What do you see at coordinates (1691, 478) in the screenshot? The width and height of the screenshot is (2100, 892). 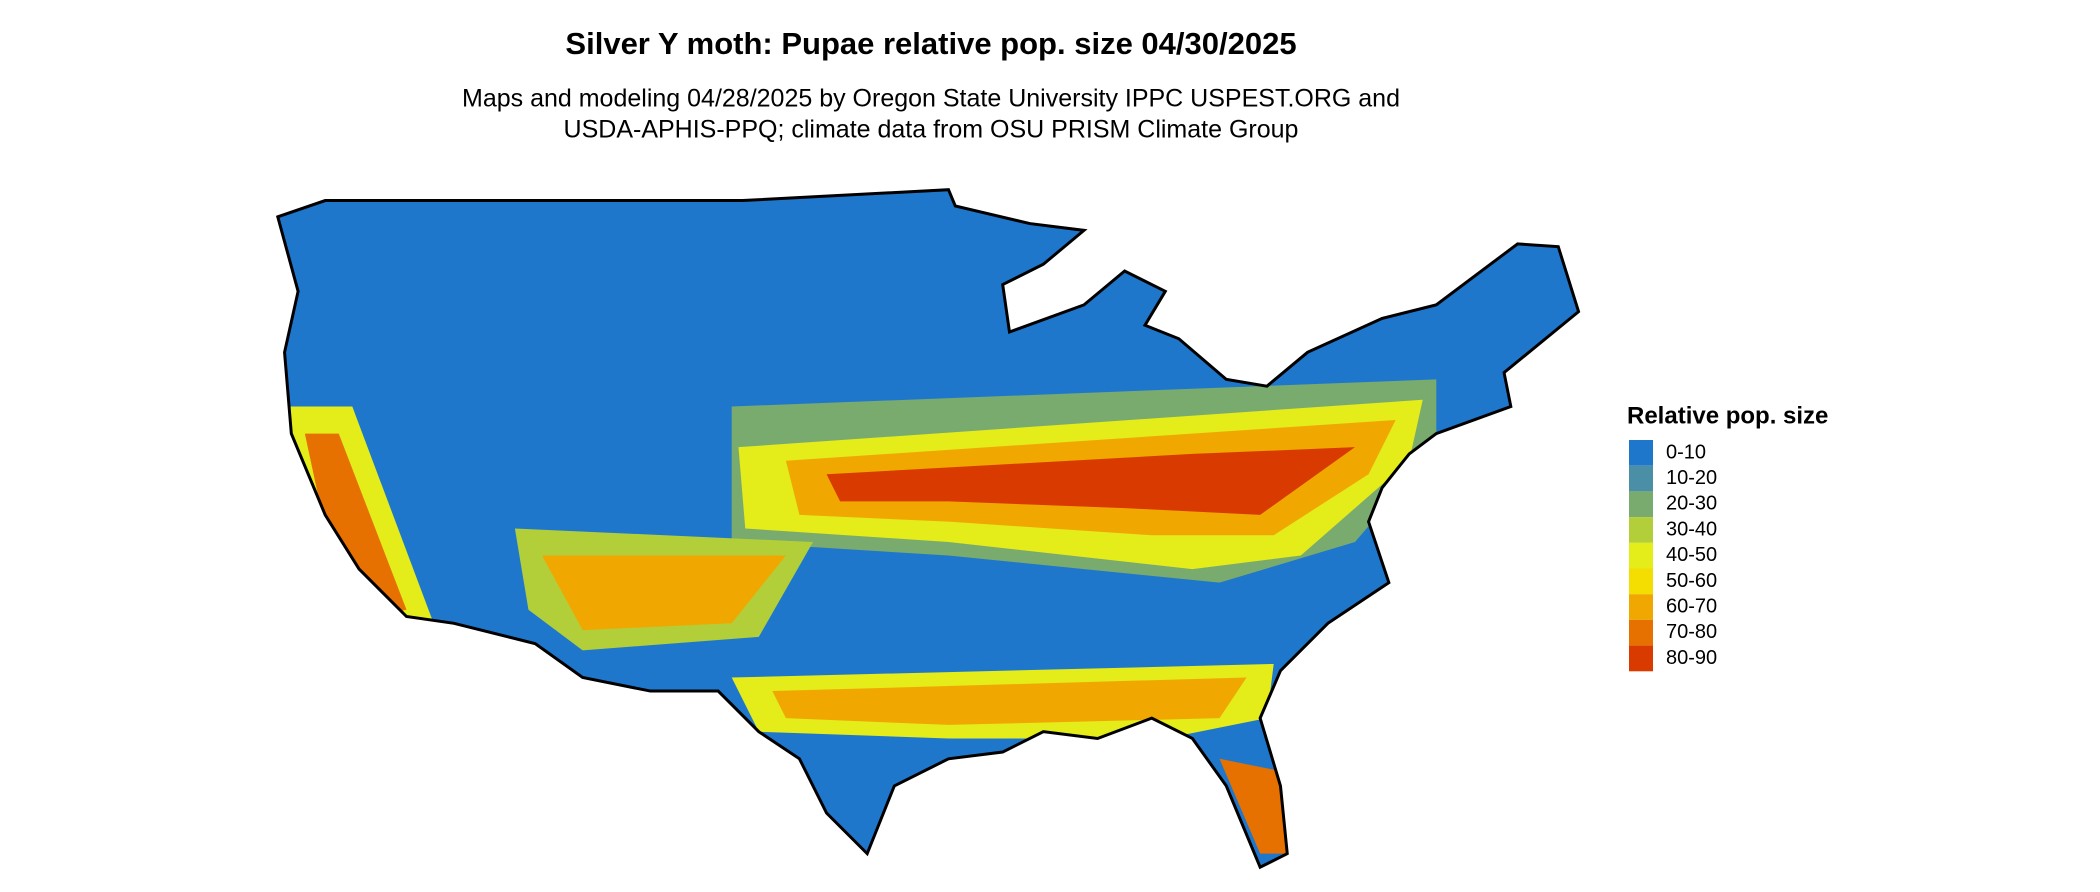 I see `legend-label: 10-20` at bounding box center [1691, 478].